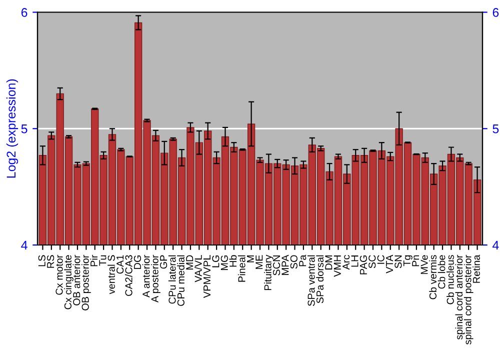  What do you see at coordinates (495, 129) in the screenshot?
I see `y2-tick-label: 5` at bounding box center [495, 129].